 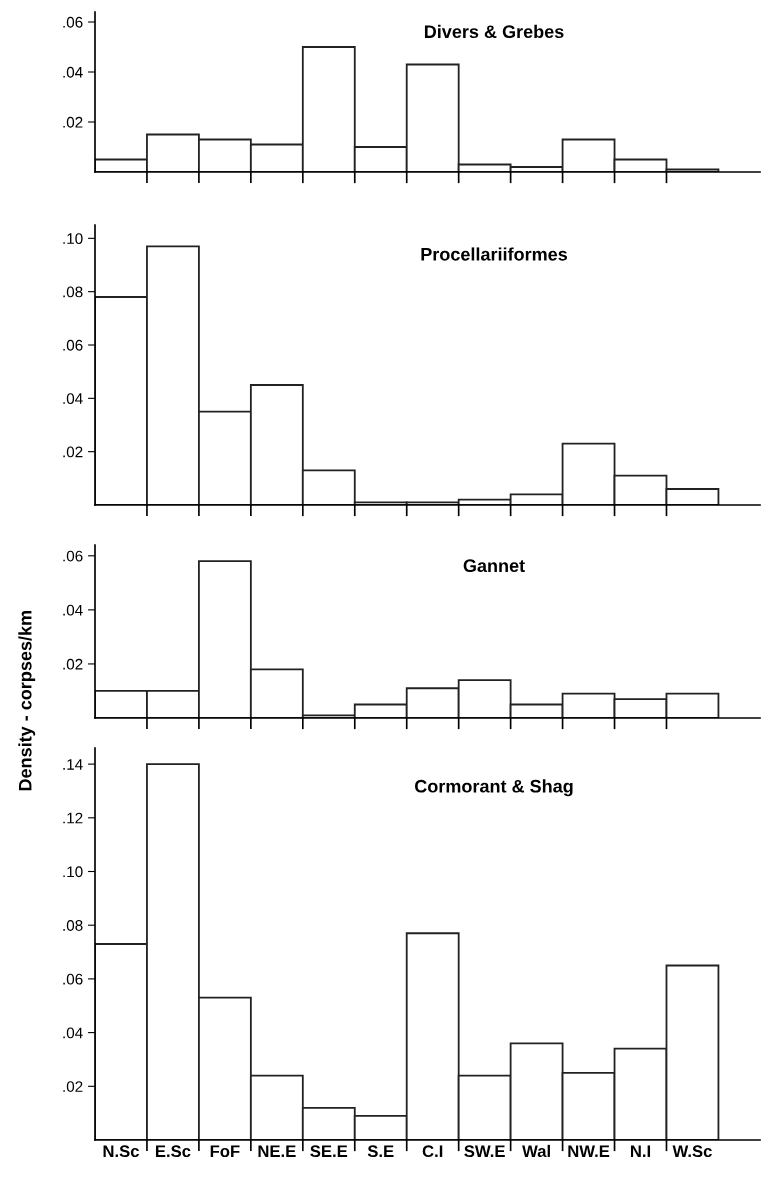 I want to click on x-tick-label: NE.E, so click(x=277, y=1151).